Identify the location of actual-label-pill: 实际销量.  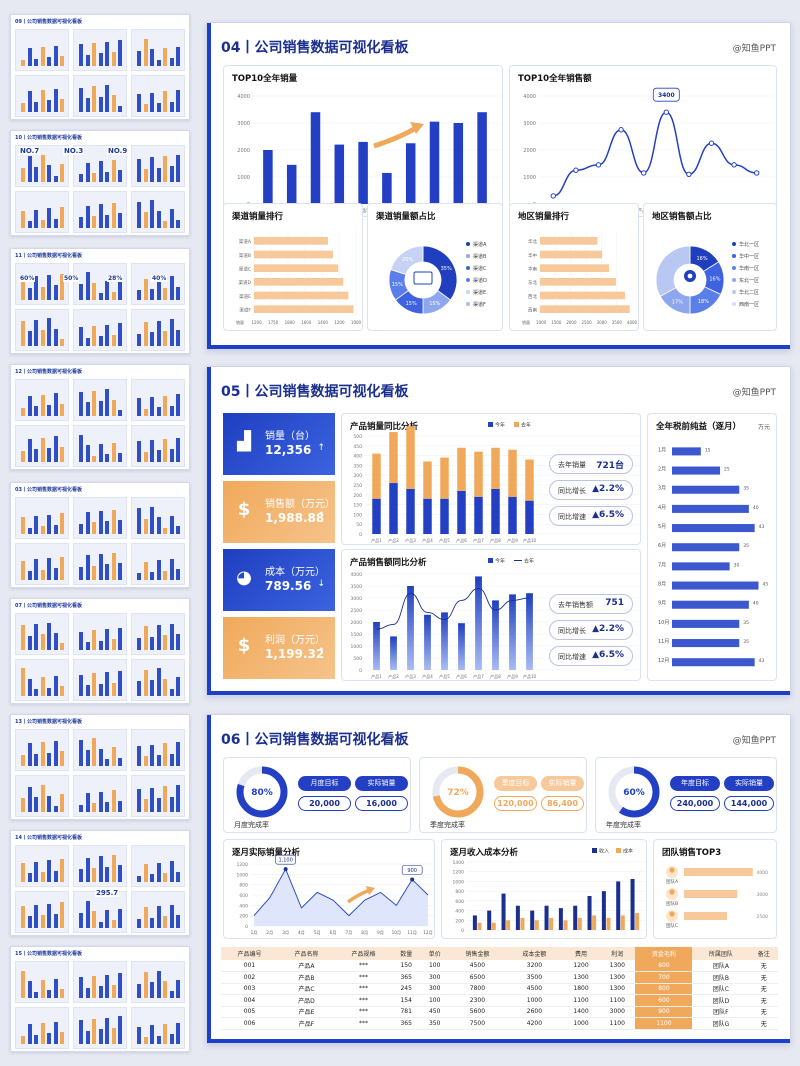
(749, 783).